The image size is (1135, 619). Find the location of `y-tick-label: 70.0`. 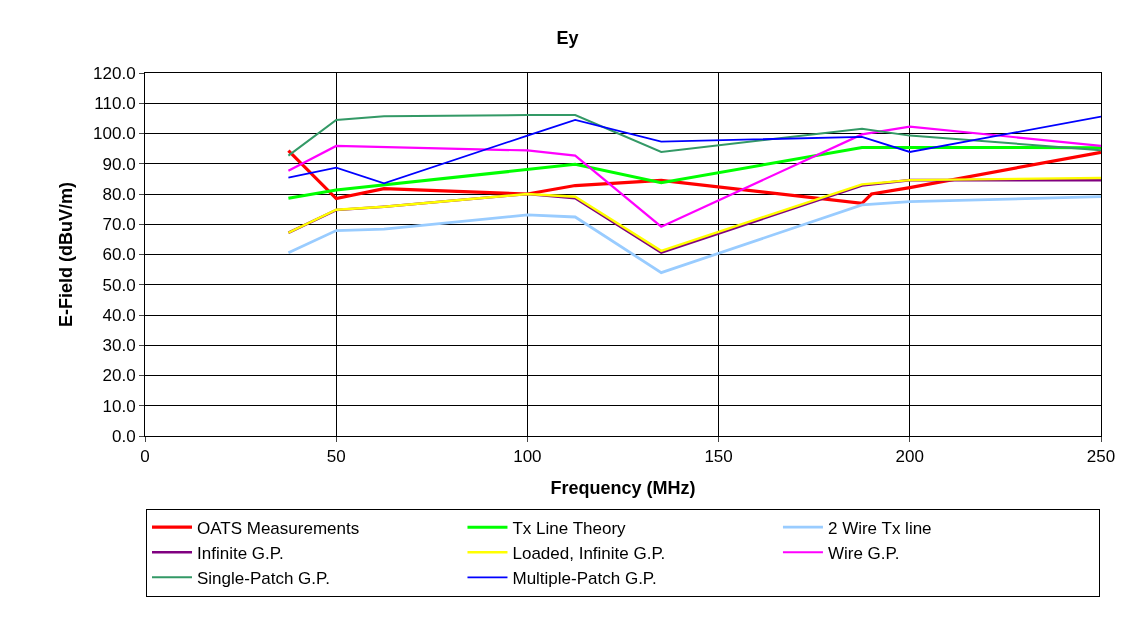

y-tick-label: 70.0 is located at coordinates (119, 225).